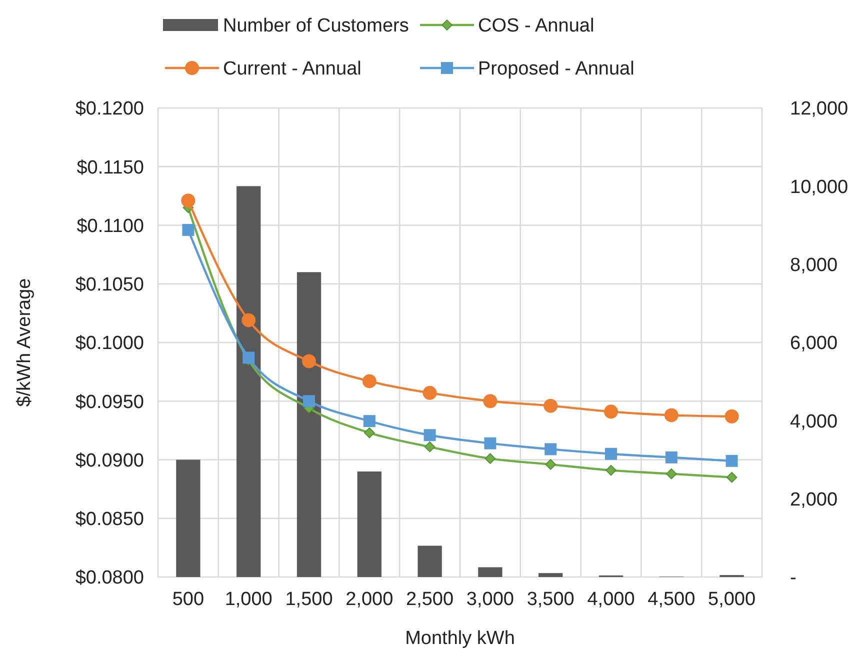 Image resolution: width=868 pixels, height=660 pixels. Describe the element at coordinates (819, 109) in the screenshot. I see `y2-tick-label: 12,000` at that location.